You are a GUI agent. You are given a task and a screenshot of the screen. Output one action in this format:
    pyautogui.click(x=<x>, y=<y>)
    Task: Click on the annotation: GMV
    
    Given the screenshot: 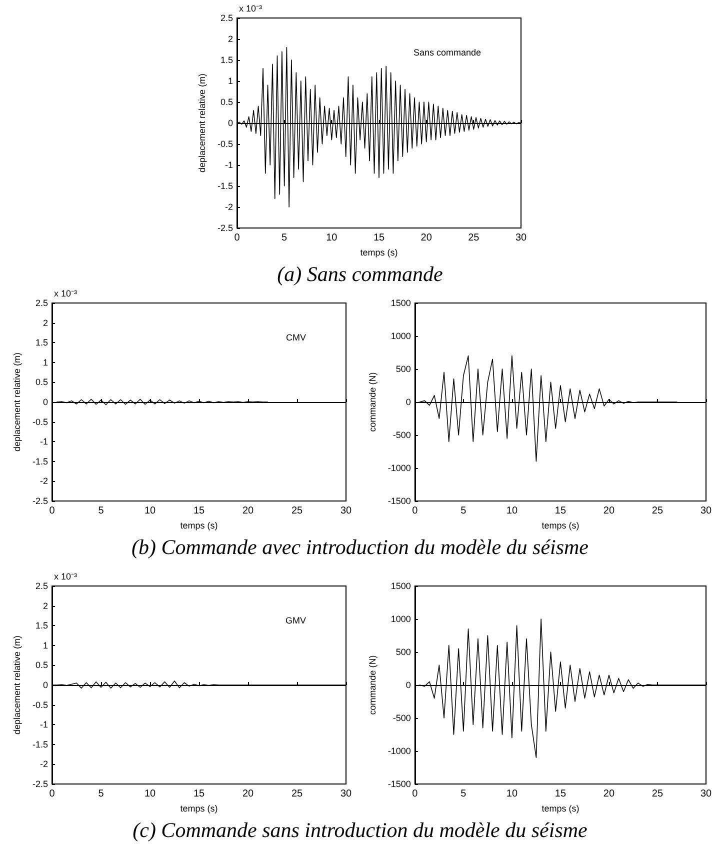 What is the action you would take?
    pyautogui.click(x=296, y=621)
    